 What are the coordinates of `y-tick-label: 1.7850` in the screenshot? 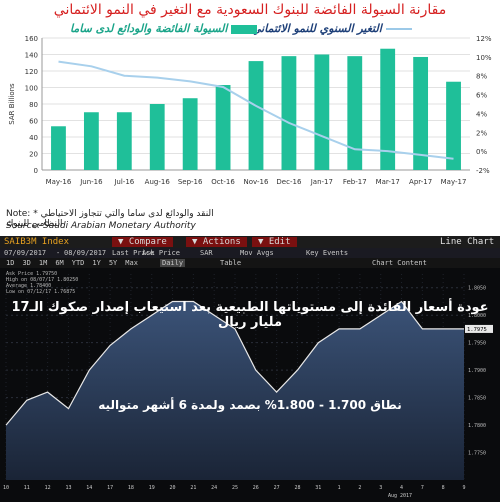 It's located at (477, 399).